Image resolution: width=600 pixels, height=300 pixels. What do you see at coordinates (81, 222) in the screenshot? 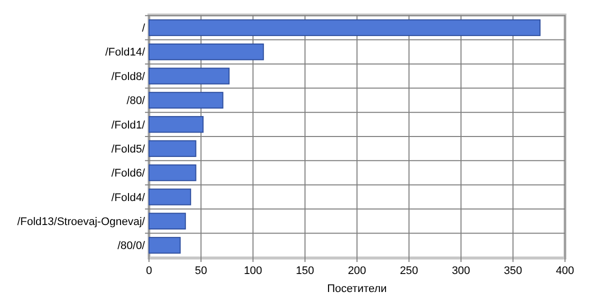
I see `y-tick-label: /Fold13/Stroevaj-Ognevaj/` at bounding box center [81, 222].